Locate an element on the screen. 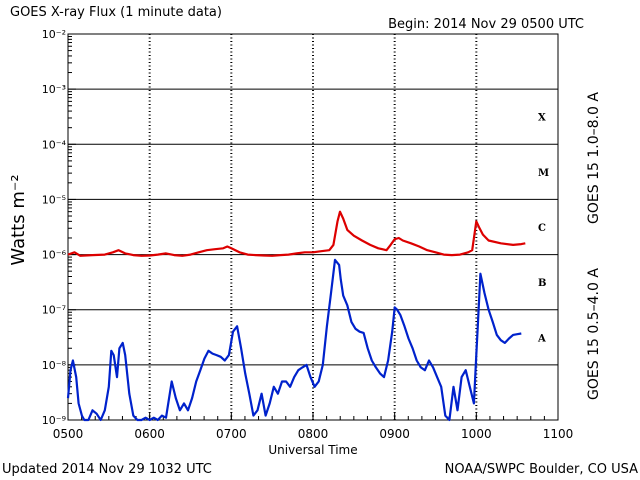 The width and height of the screenshot is (640, 480). y-tick-label: 10⁻⁵ is located at coordinates (54, 199).